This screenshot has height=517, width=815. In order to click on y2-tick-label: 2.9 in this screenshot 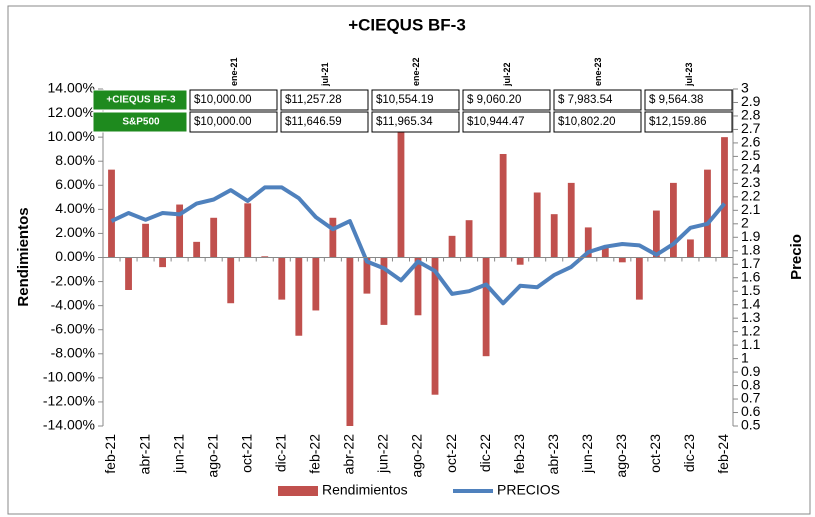, I will do `click(751, 101)`.